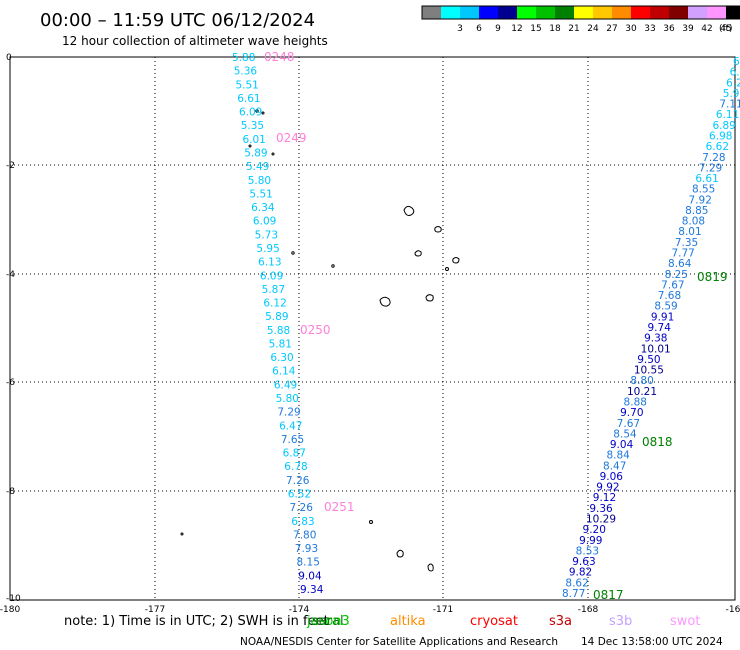 Image resolution: width=740 pixels, height=650 pixels. Describe the element at coordinates (498, 29) in the screenshot. I see `legend-label: 9` at that location.